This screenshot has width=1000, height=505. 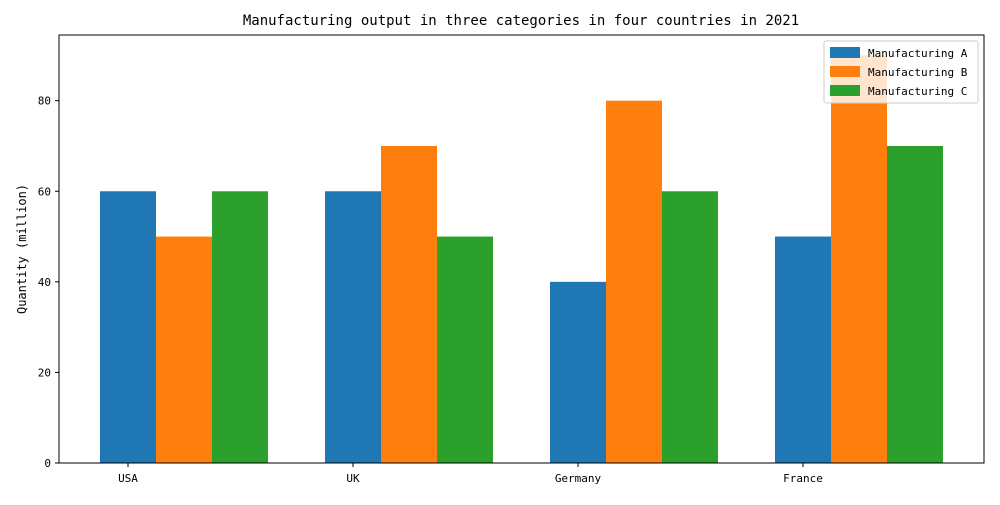 I want to click on legend-label-3: Manufacturing C, so click(x=917, y=91).